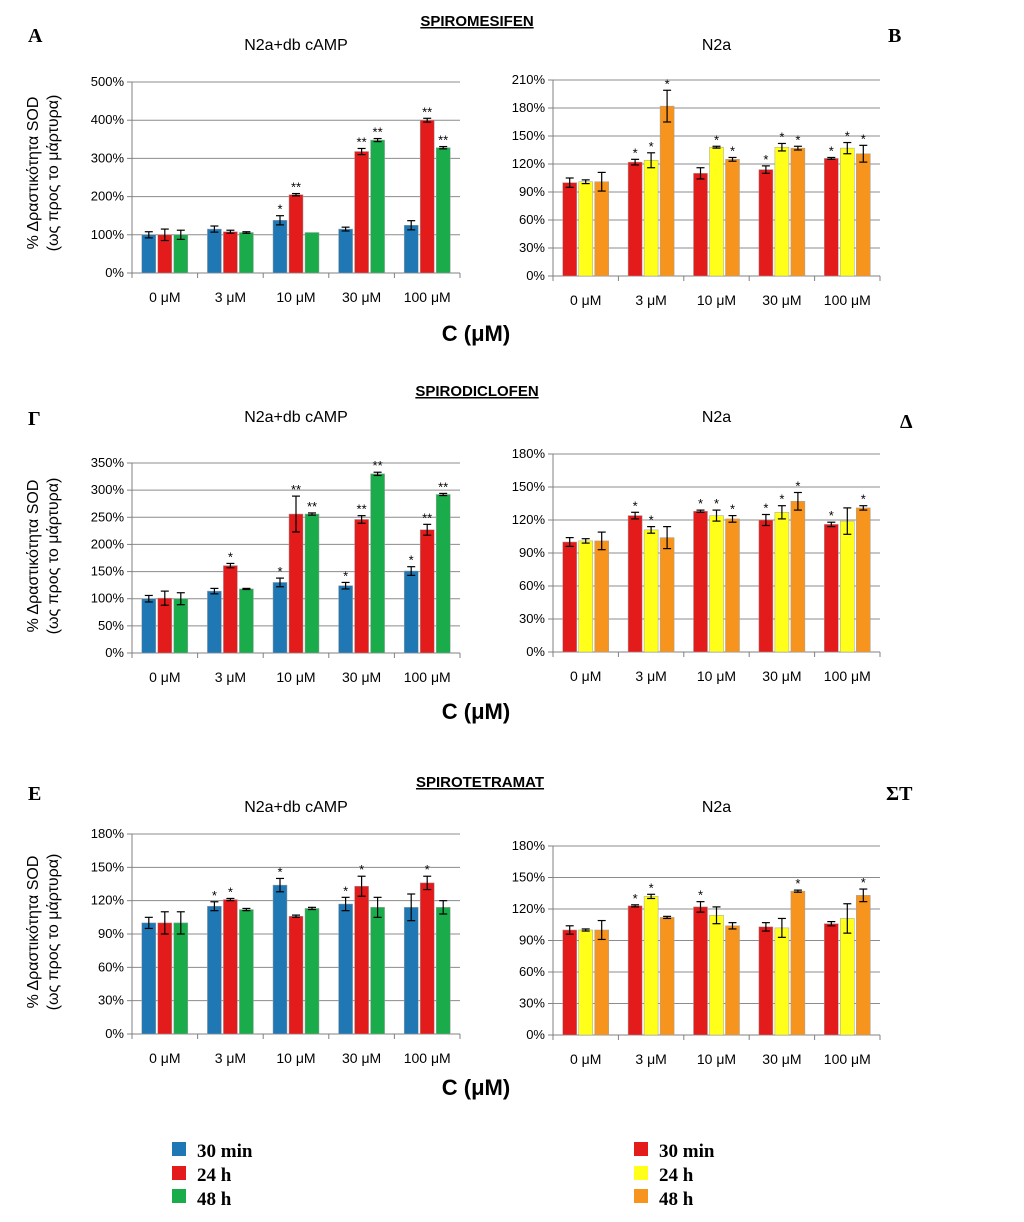 The height and width of the screenshot is (1222, 1024). I want to click on y-tick-label: 90%, so click(111, 933).